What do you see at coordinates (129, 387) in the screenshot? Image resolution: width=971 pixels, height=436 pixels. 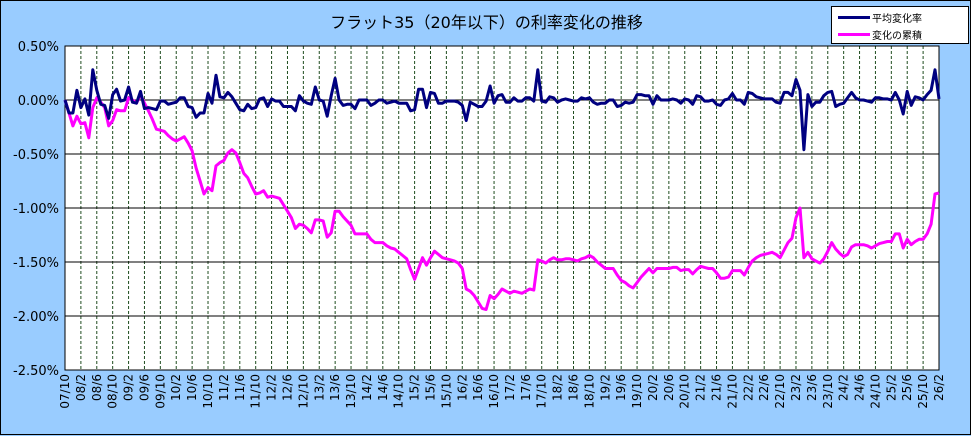 I see `x-tick-label: 09/2` at bounding box center [129, 387].